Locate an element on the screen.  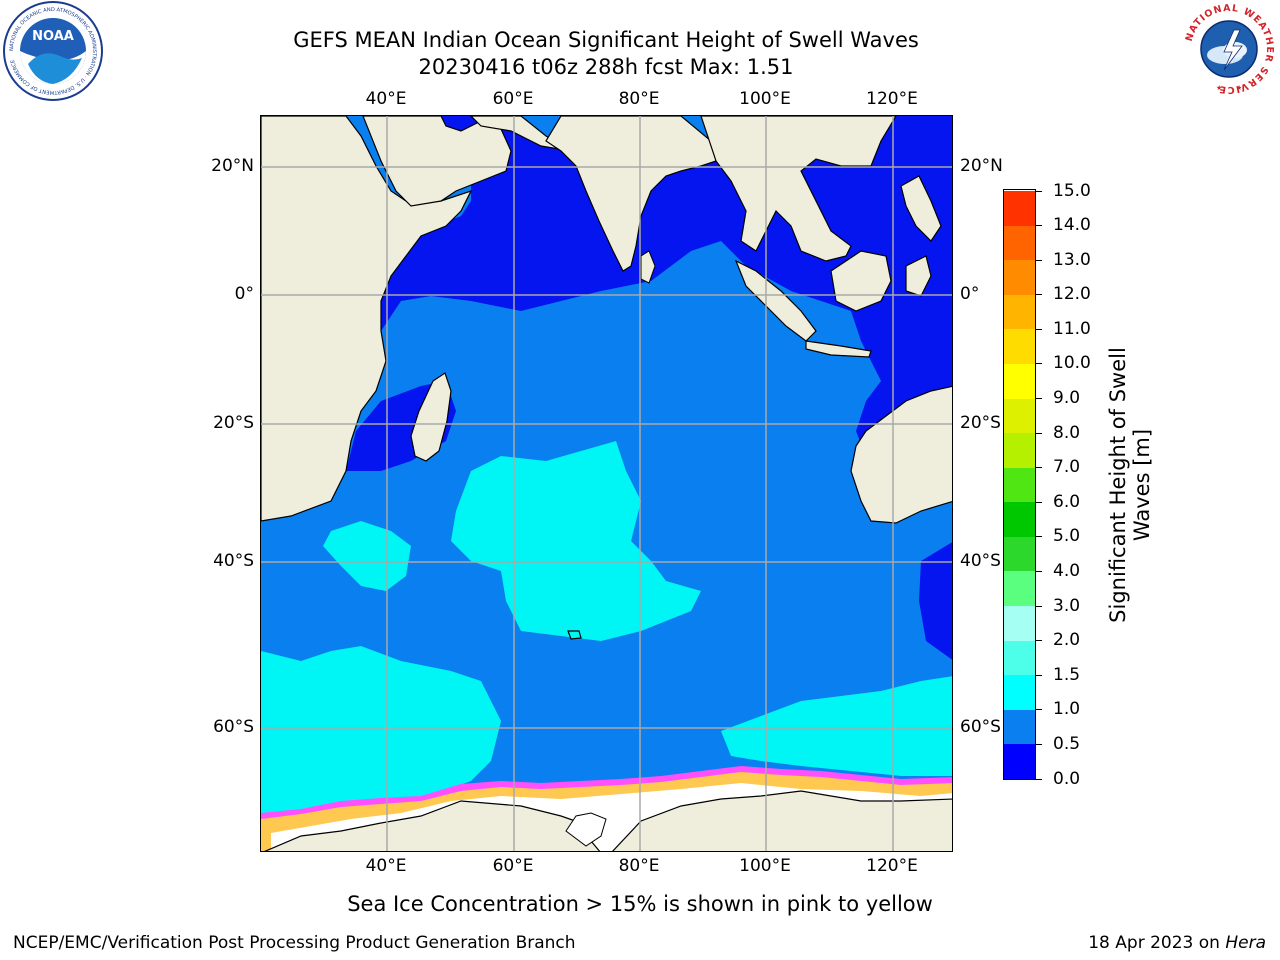
lat-tick-right-60s: 60°S is located at coordinates (980, 727).